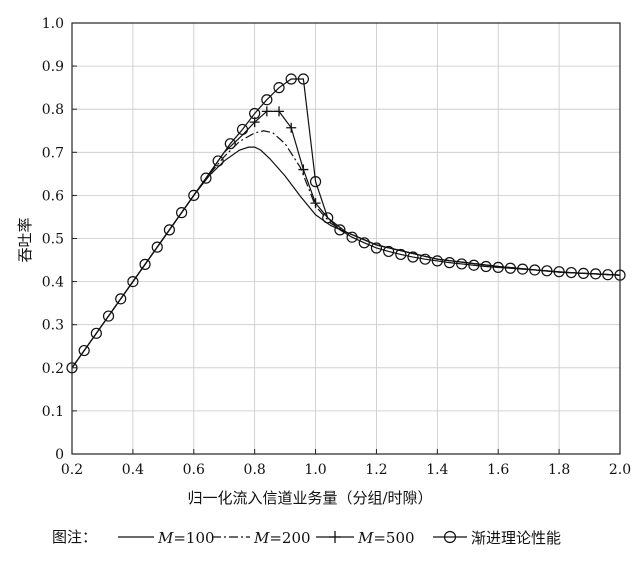  I want to click on y-tick-label: 0.6, so click(53, 196).